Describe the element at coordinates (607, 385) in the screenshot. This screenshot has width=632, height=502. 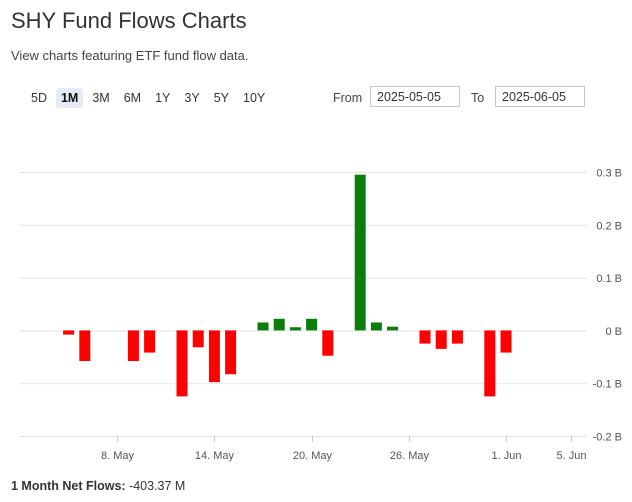
I see `y-tick-label: -0.1 B` at that location.